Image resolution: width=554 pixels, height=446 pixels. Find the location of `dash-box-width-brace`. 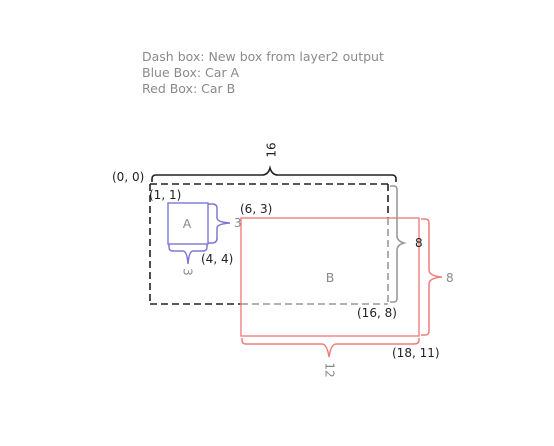

dash-box-width-brace is located at coordinates (274, 173).